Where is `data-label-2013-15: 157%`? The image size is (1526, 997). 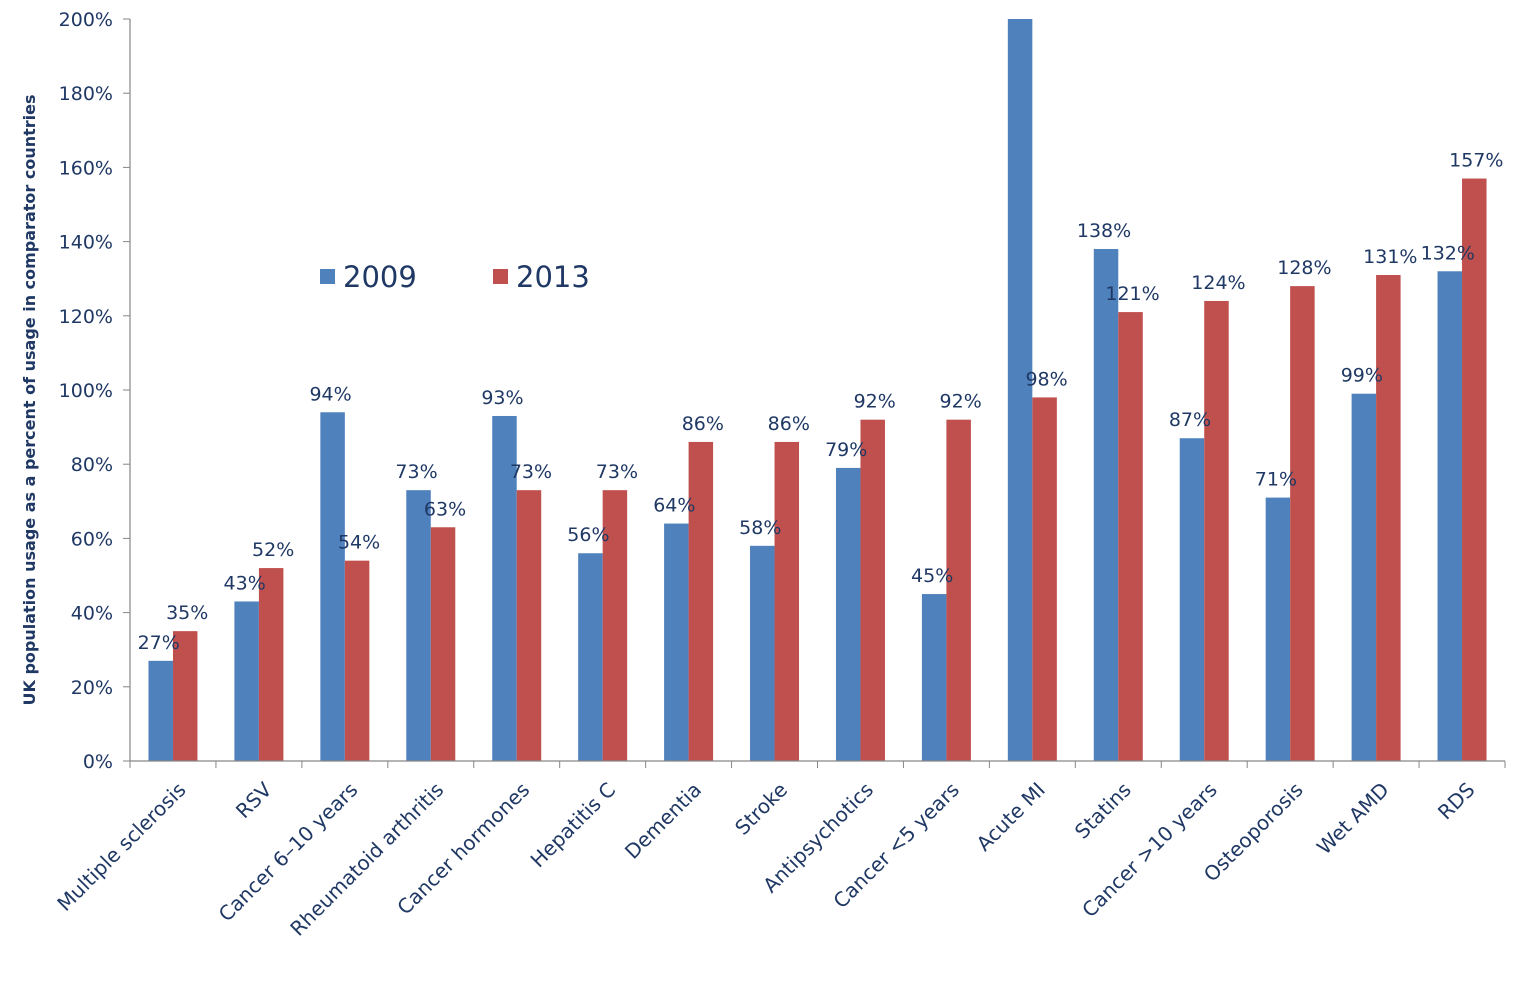
data-label-2013-15: 157% is located at coordinates (1476, 161).